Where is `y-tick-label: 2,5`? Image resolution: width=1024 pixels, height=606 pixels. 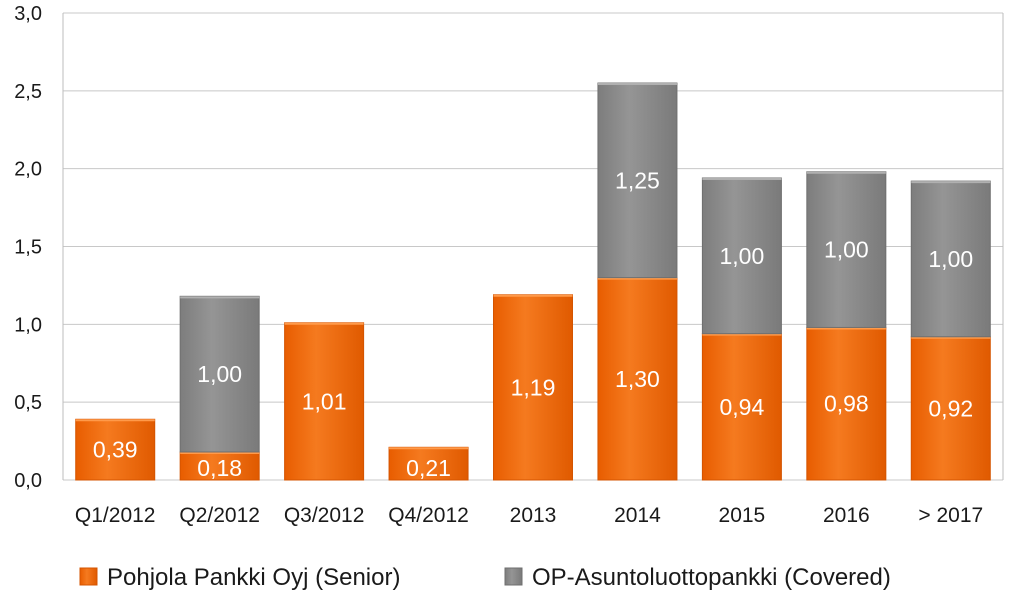
y-tick-label: 2,5 is located at coordinates (28, 92).